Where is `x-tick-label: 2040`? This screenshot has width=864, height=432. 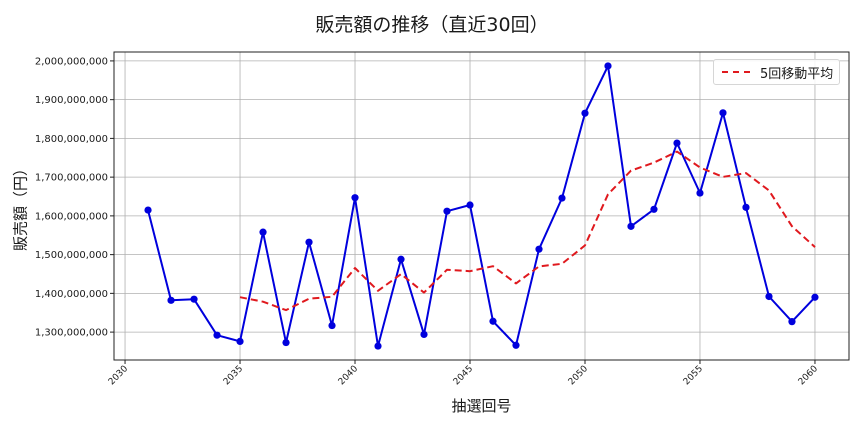 x-tick-label: 2040 is located at coordinates (348, 375).